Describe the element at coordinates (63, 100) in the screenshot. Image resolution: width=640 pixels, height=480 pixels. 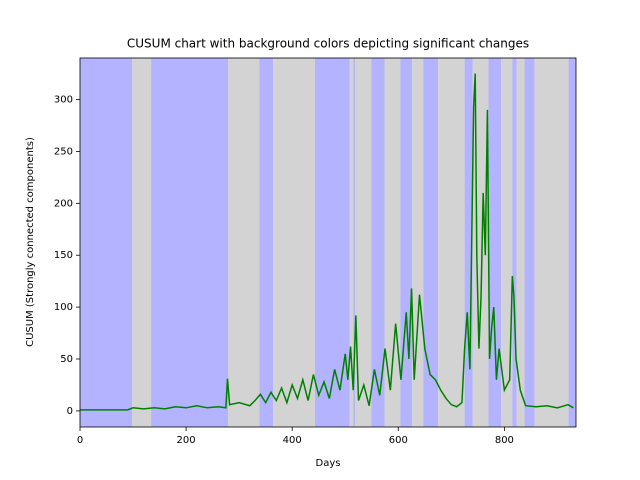
I see `y-tick-label: 300` at that location.